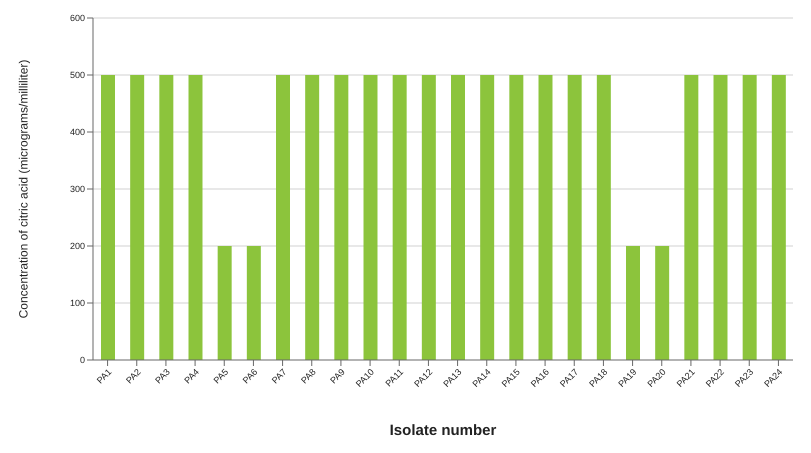  Describe the element at coordinates (77, 18) in the screenshot. I see `y-tick-label: 600` at that location.